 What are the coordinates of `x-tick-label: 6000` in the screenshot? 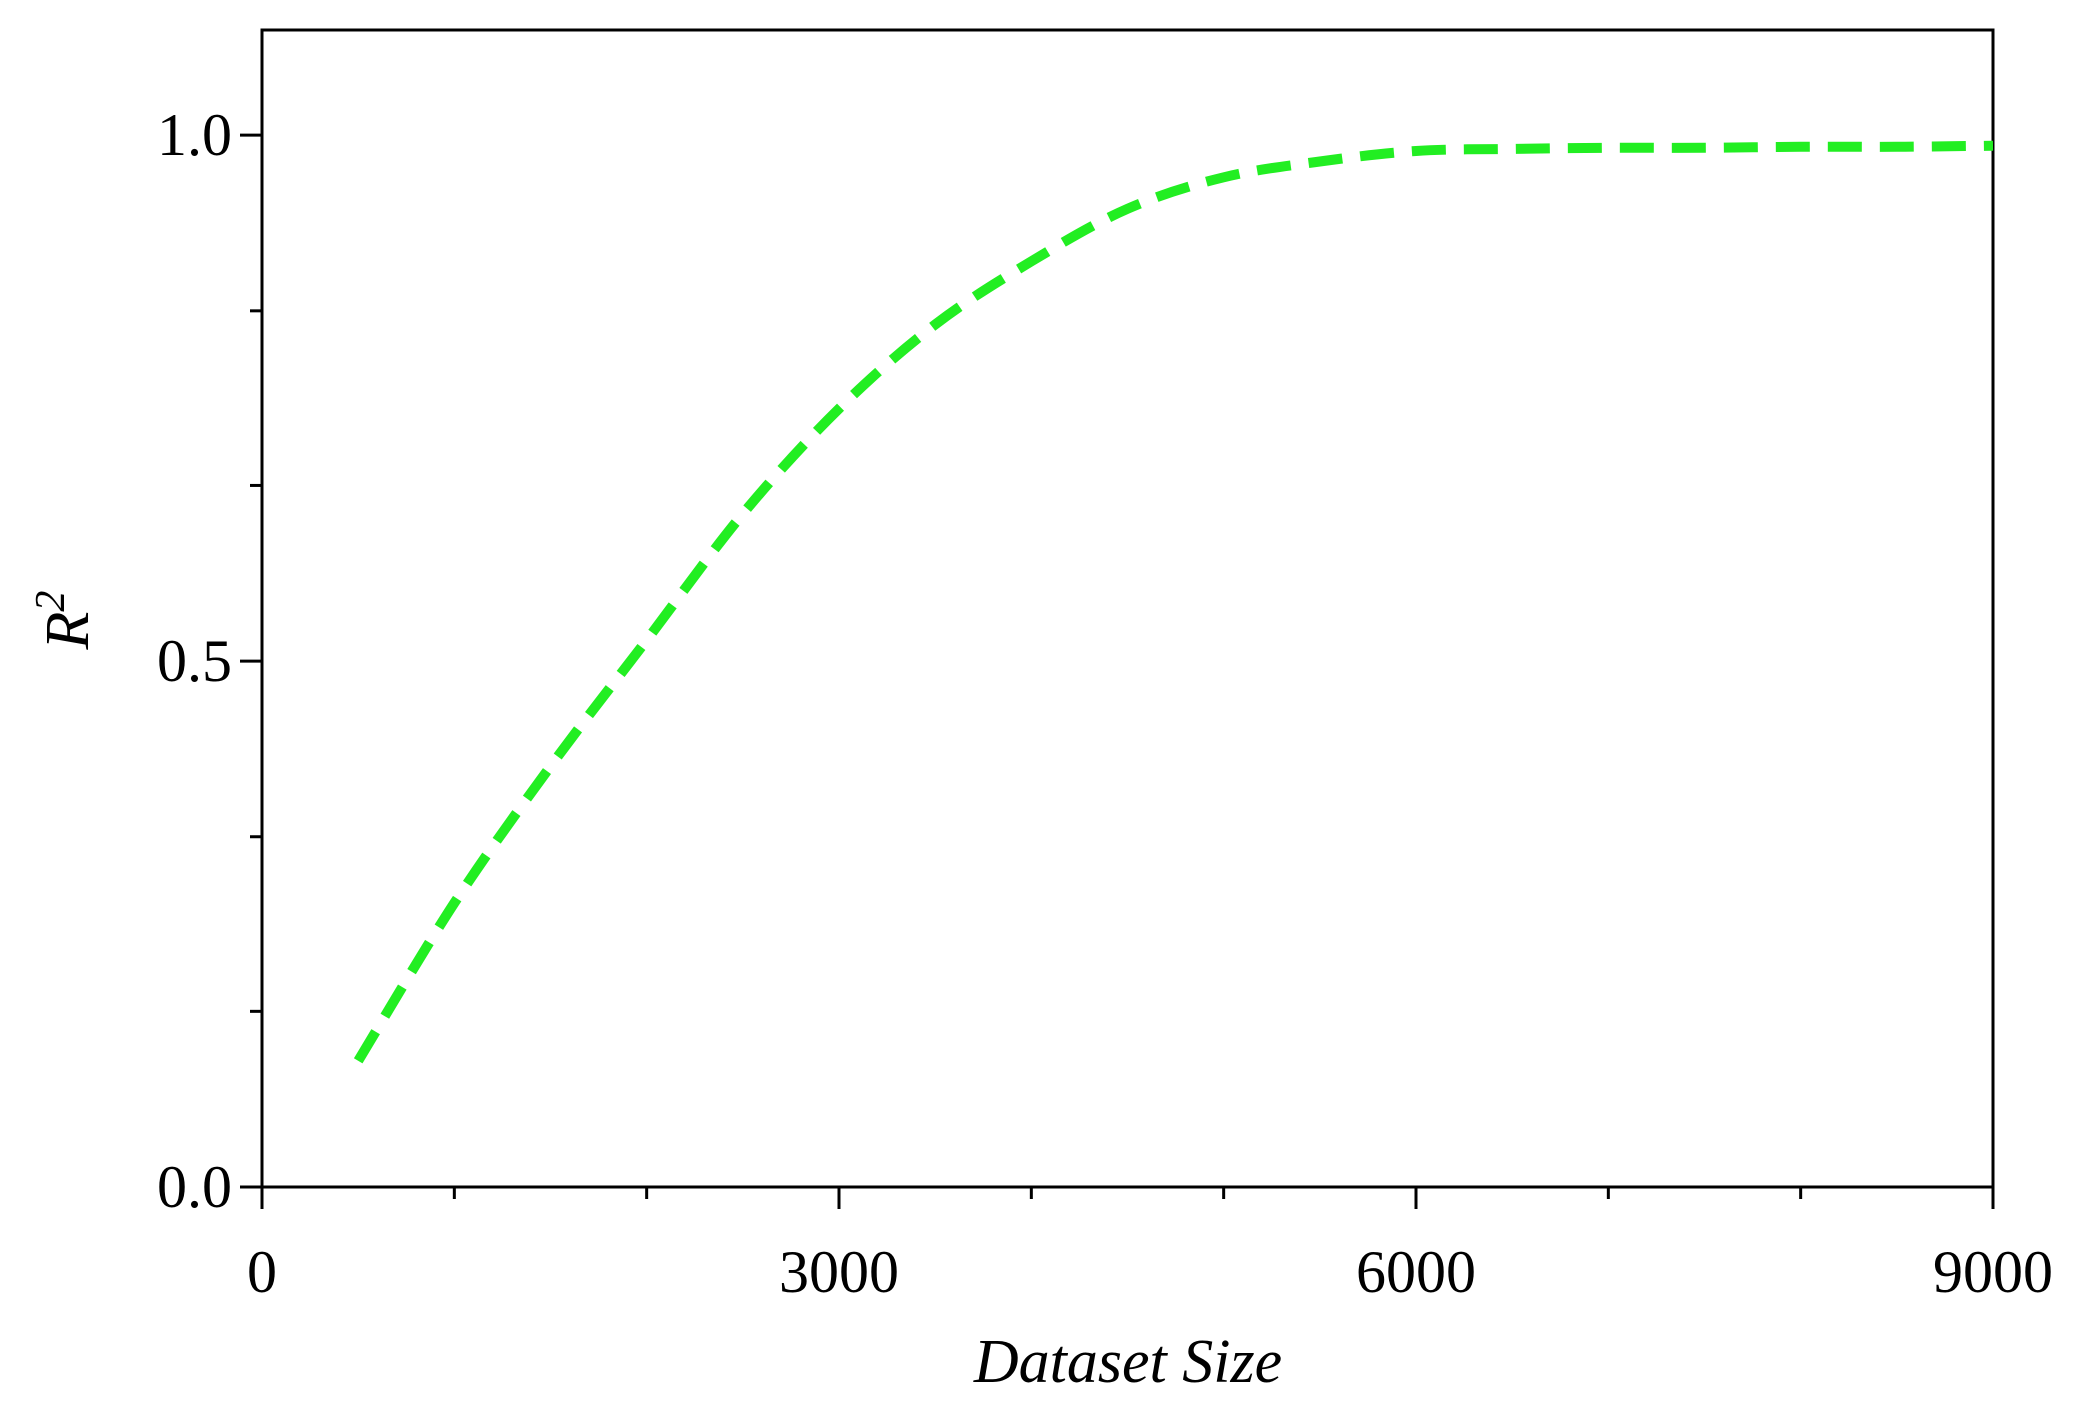 It's located at (1416, 1272).